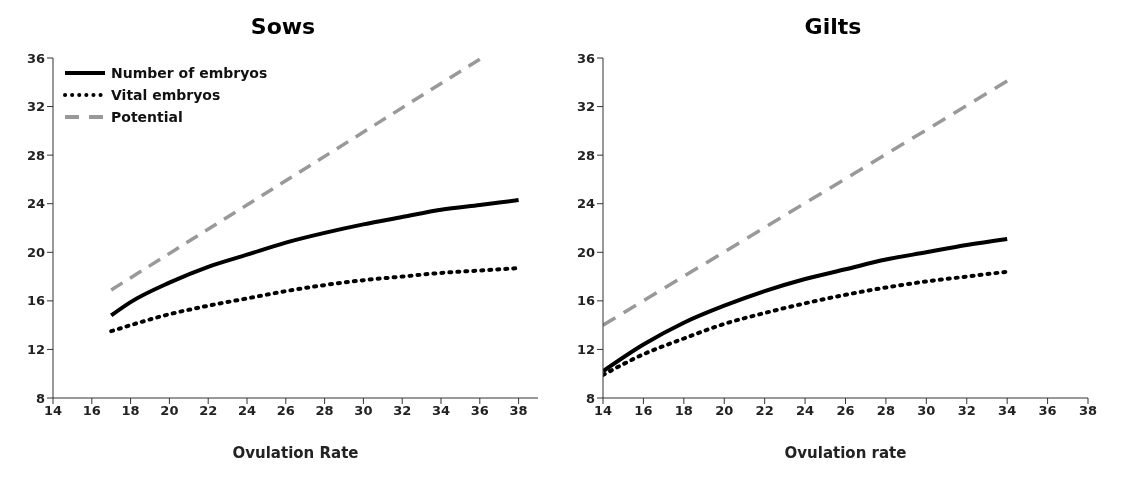 The width and height of the screenshot is (1126, 486). What do you see at coordinates (833, 27) in the screenshot?
I see `chart-title: Gilts` at bounding box center [833, 27].